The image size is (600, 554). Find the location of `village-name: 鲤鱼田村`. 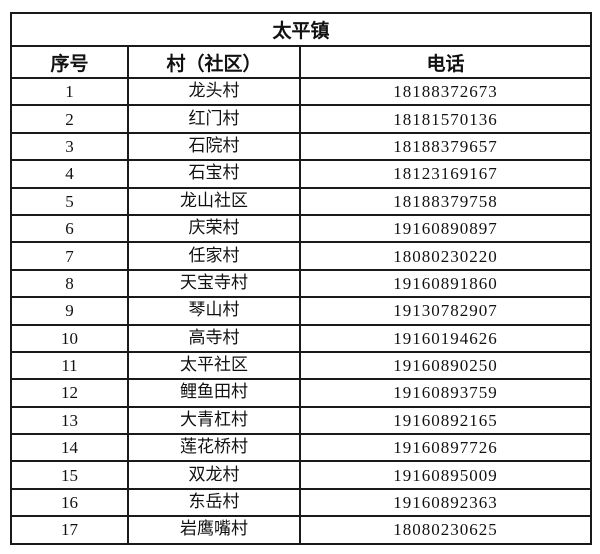

village-name: 鲤鱼田村 is located at coordinates (214, 393).